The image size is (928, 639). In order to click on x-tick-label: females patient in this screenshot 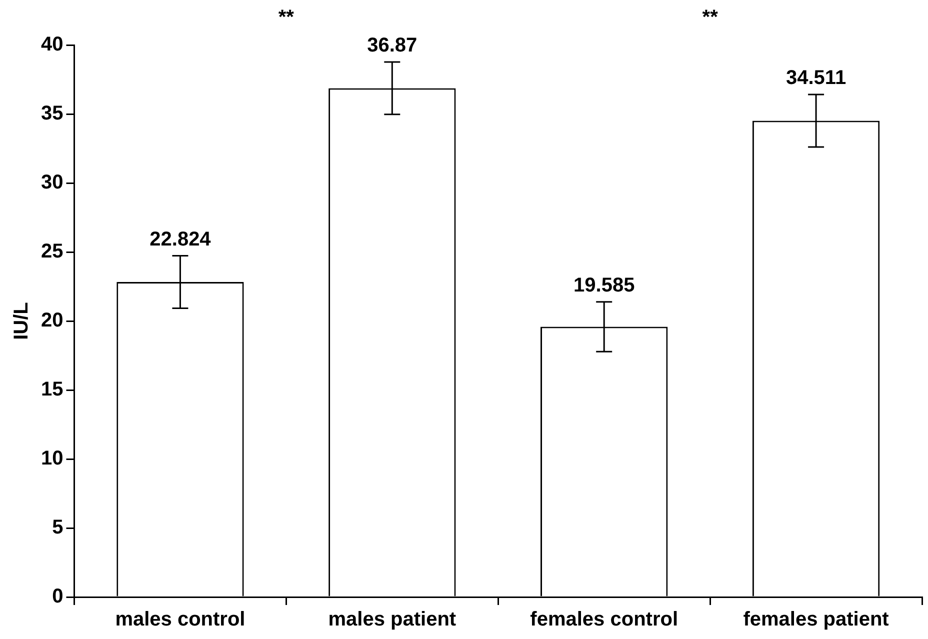, I will do `click(816, 619)`.